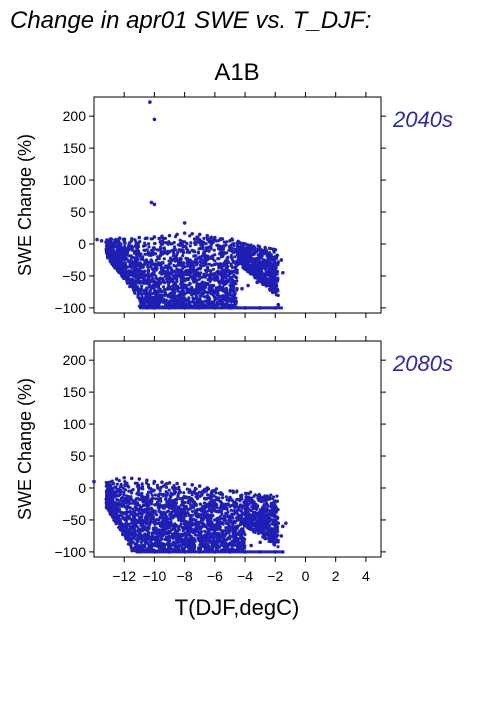 This screenshot has height=709, width=501. I want to click on x-tick-label: 0, so click(306, 576).